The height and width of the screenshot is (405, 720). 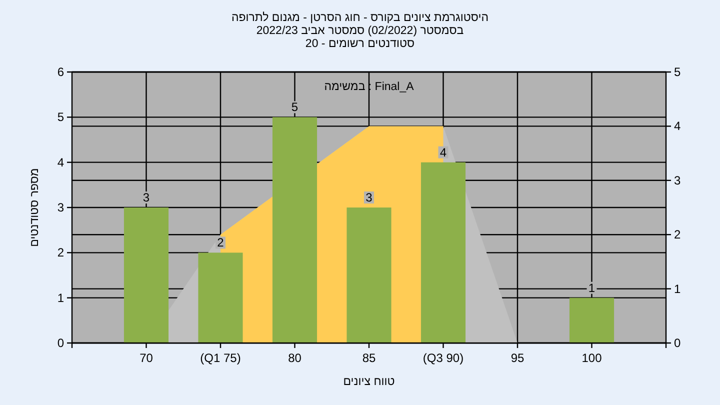 I want to click on y-tick-label: 5, so click(x=60, y=117).